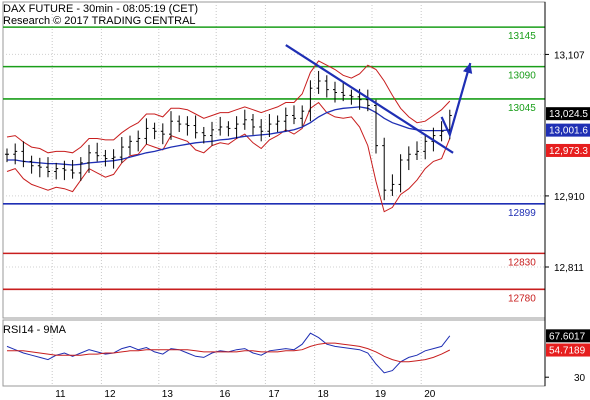  Describe the element at coordinates (580, 378) in the screenshot. I see `rsi-tick-label: 30` at that location.